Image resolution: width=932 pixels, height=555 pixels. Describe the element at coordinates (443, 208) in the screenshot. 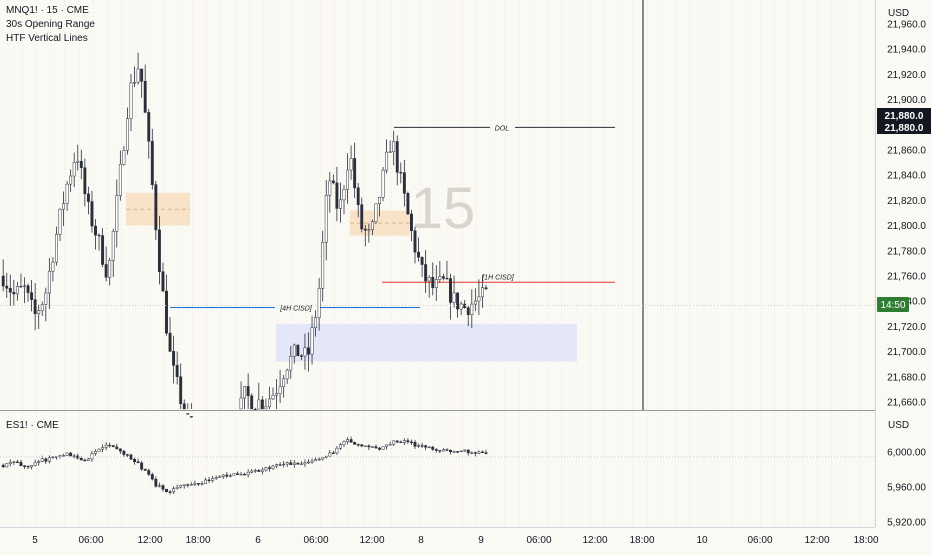

I see `interval-watermark: 15` at that location.